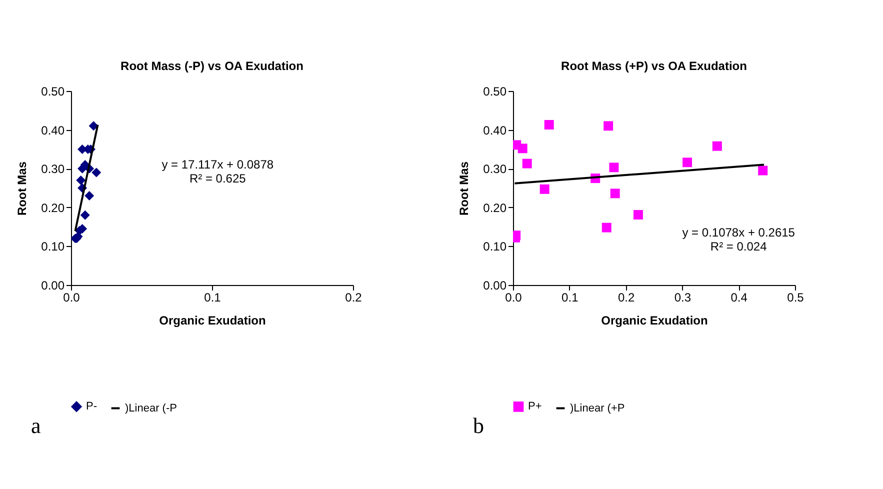 Image resolution: width=883 pixels, height=489 pixels. I want to click on legend-label: )Linear (+P, so click(597, 408).